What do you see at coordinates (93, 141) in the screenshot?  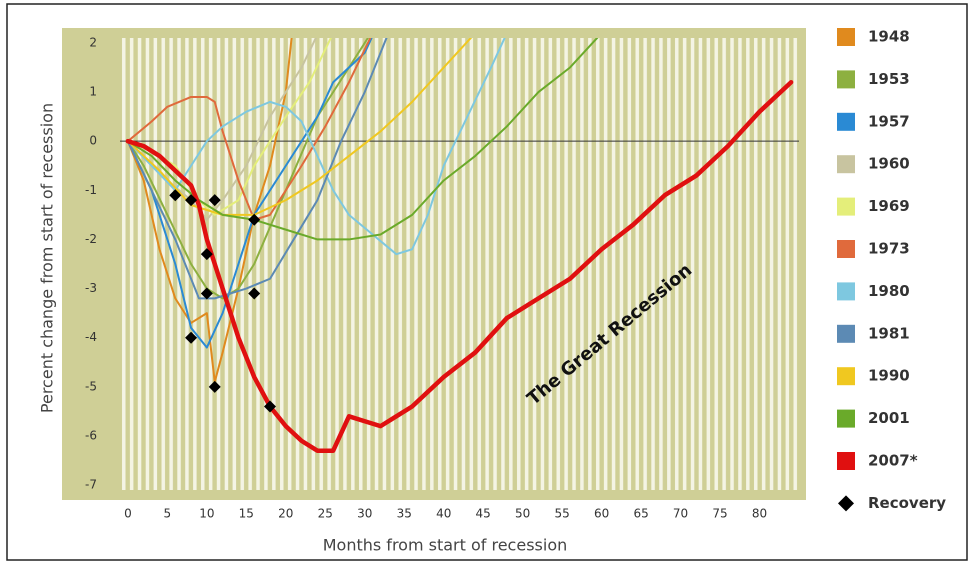 I see `y-tick-label: 0` at bounding box center [93, 141].